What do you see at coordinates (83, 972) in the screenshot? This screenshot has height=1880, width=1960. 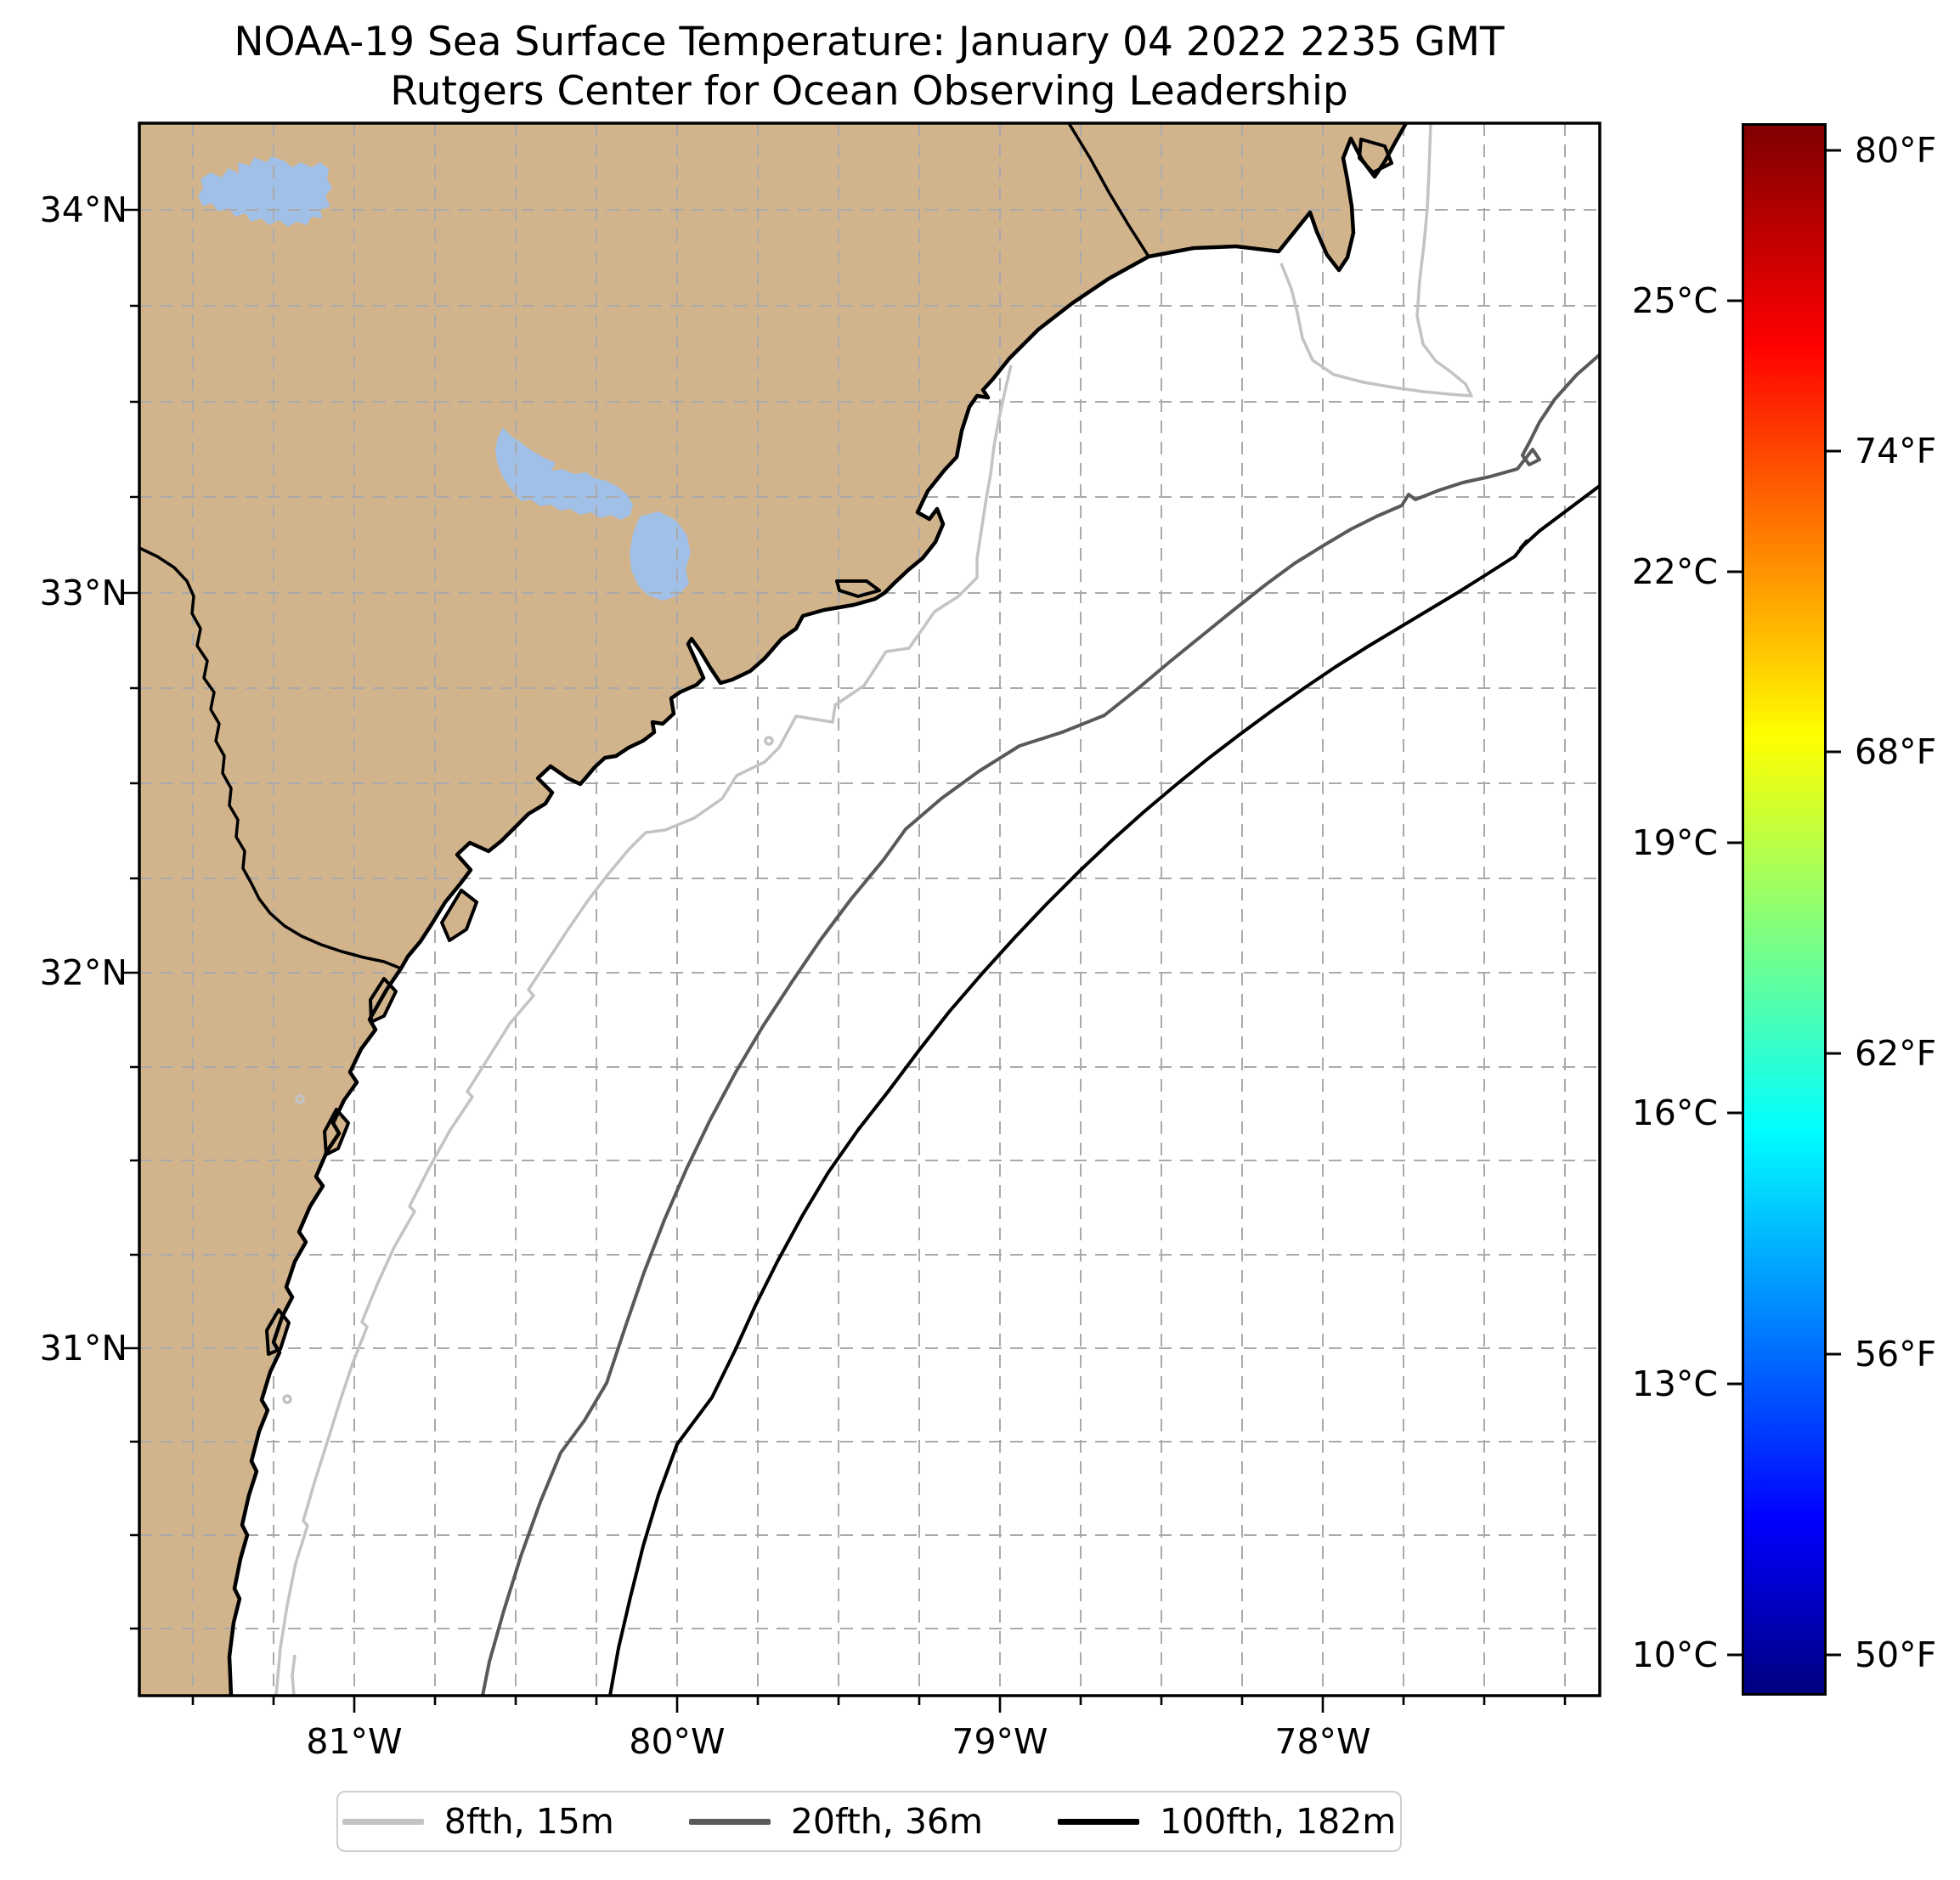 I see `y-tick-label: 32°N` at bounding box center [83, 972].